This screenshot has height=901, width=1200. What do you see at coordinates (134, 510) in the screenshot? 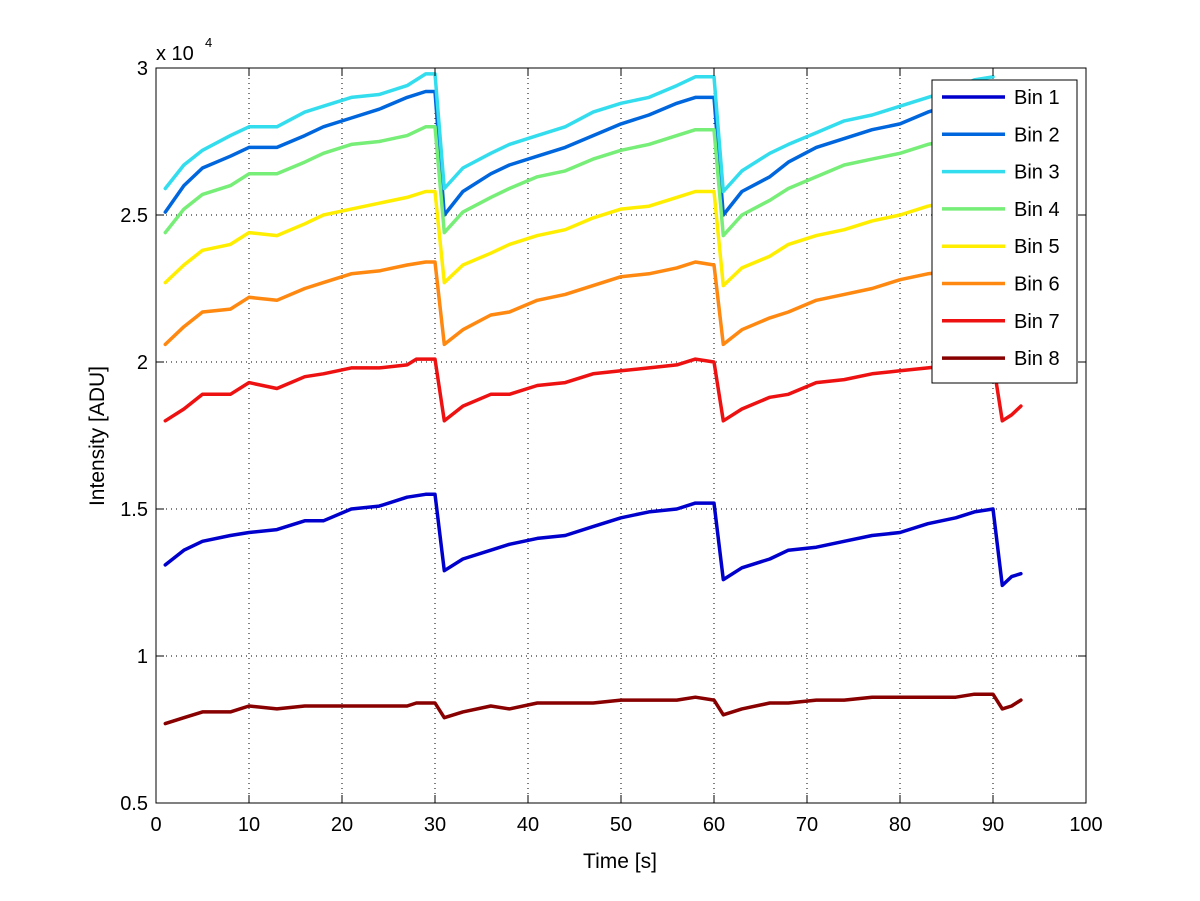
I see `y-tick-label: 1.5` at bounding box center [134, 510].